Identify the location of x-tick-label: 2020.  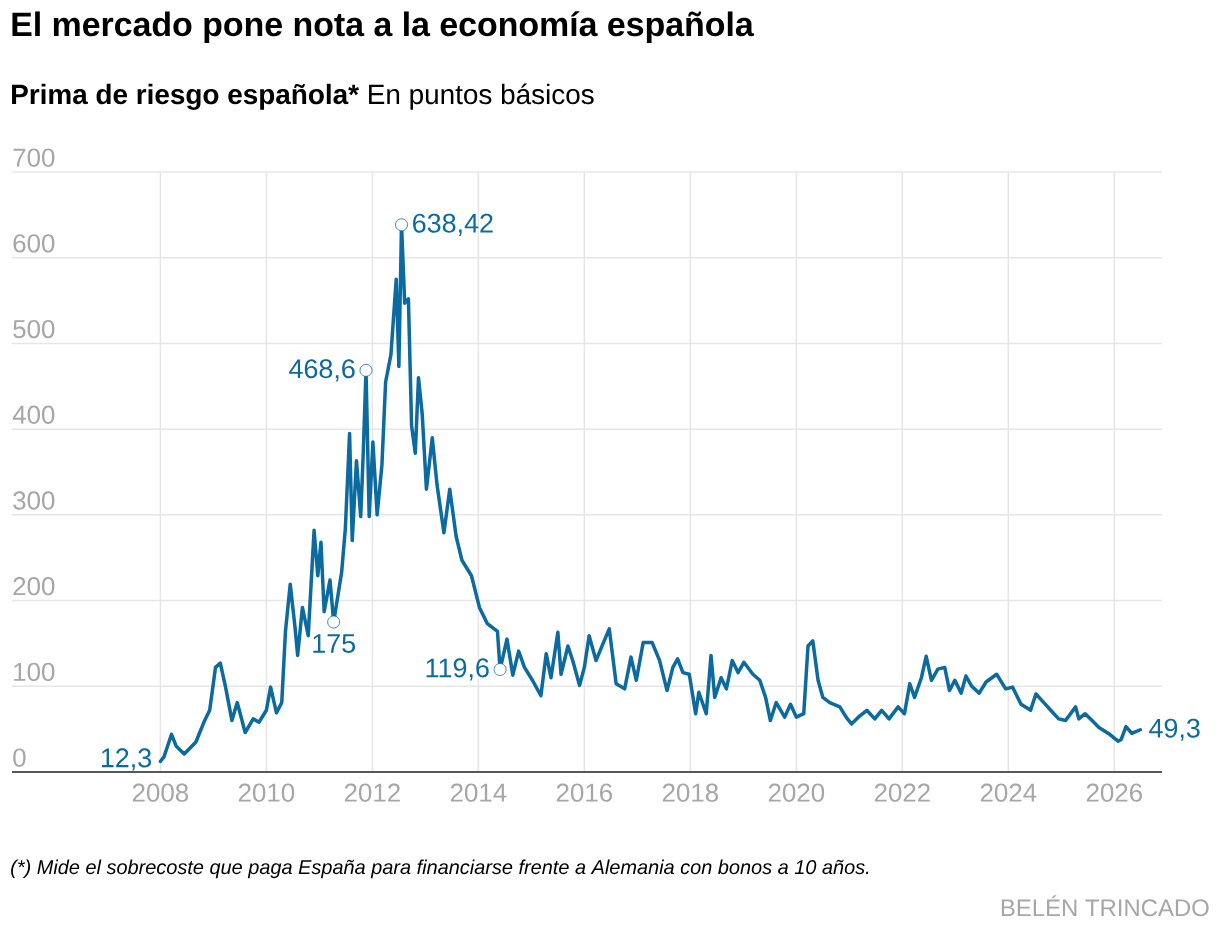
(796, 792).